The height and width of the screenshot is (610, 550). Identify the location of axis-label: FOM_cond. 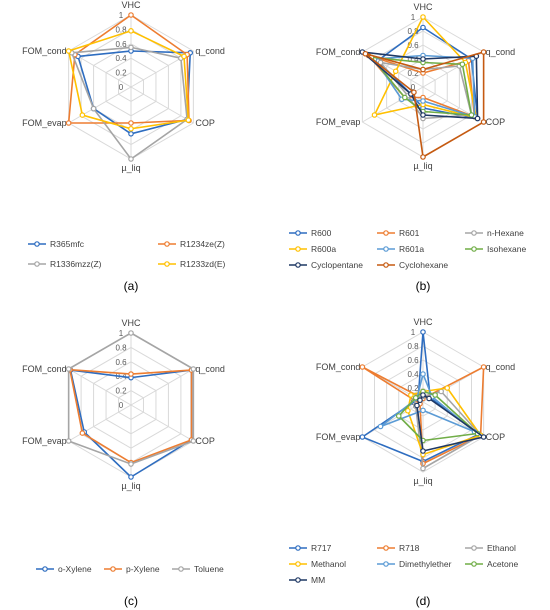
(44, 51).